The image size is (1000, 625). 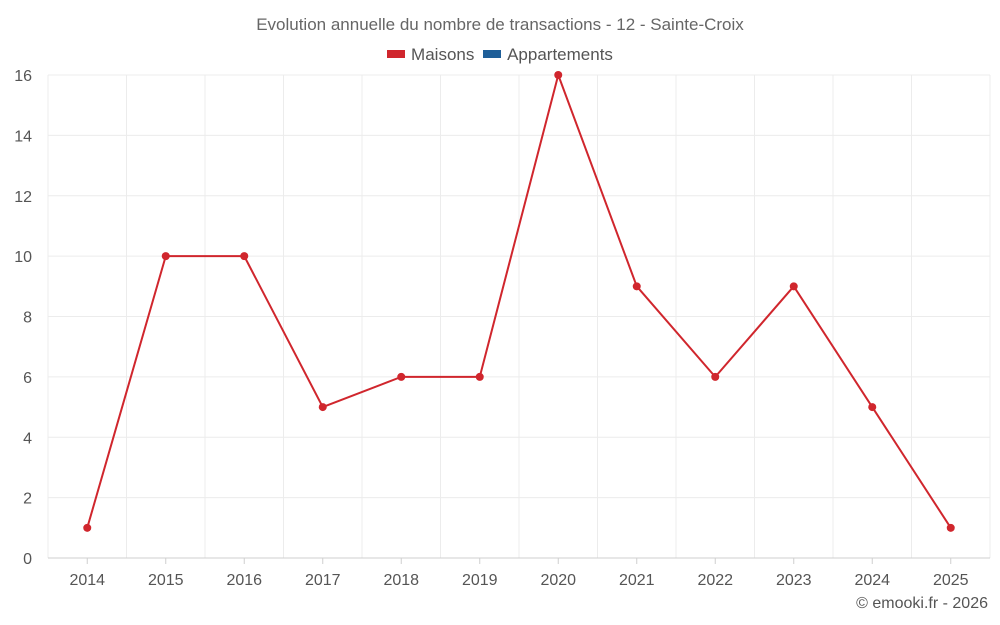 What do you see at coordinates (166, 580) in the screenshot?
I see `x-tick-label: 2015` at bounding box center [166, 580].